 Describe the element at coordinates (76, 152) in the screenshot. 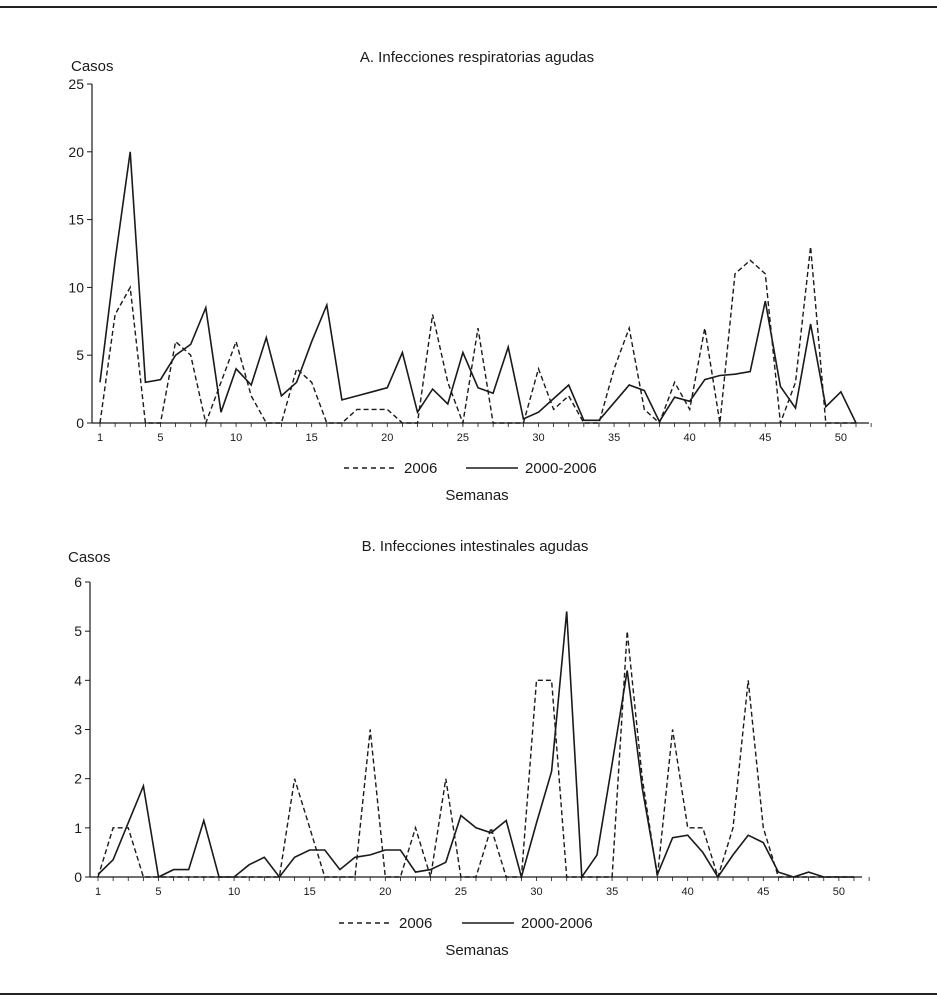

I see `chart-a-ytick-label: 20` at that location.